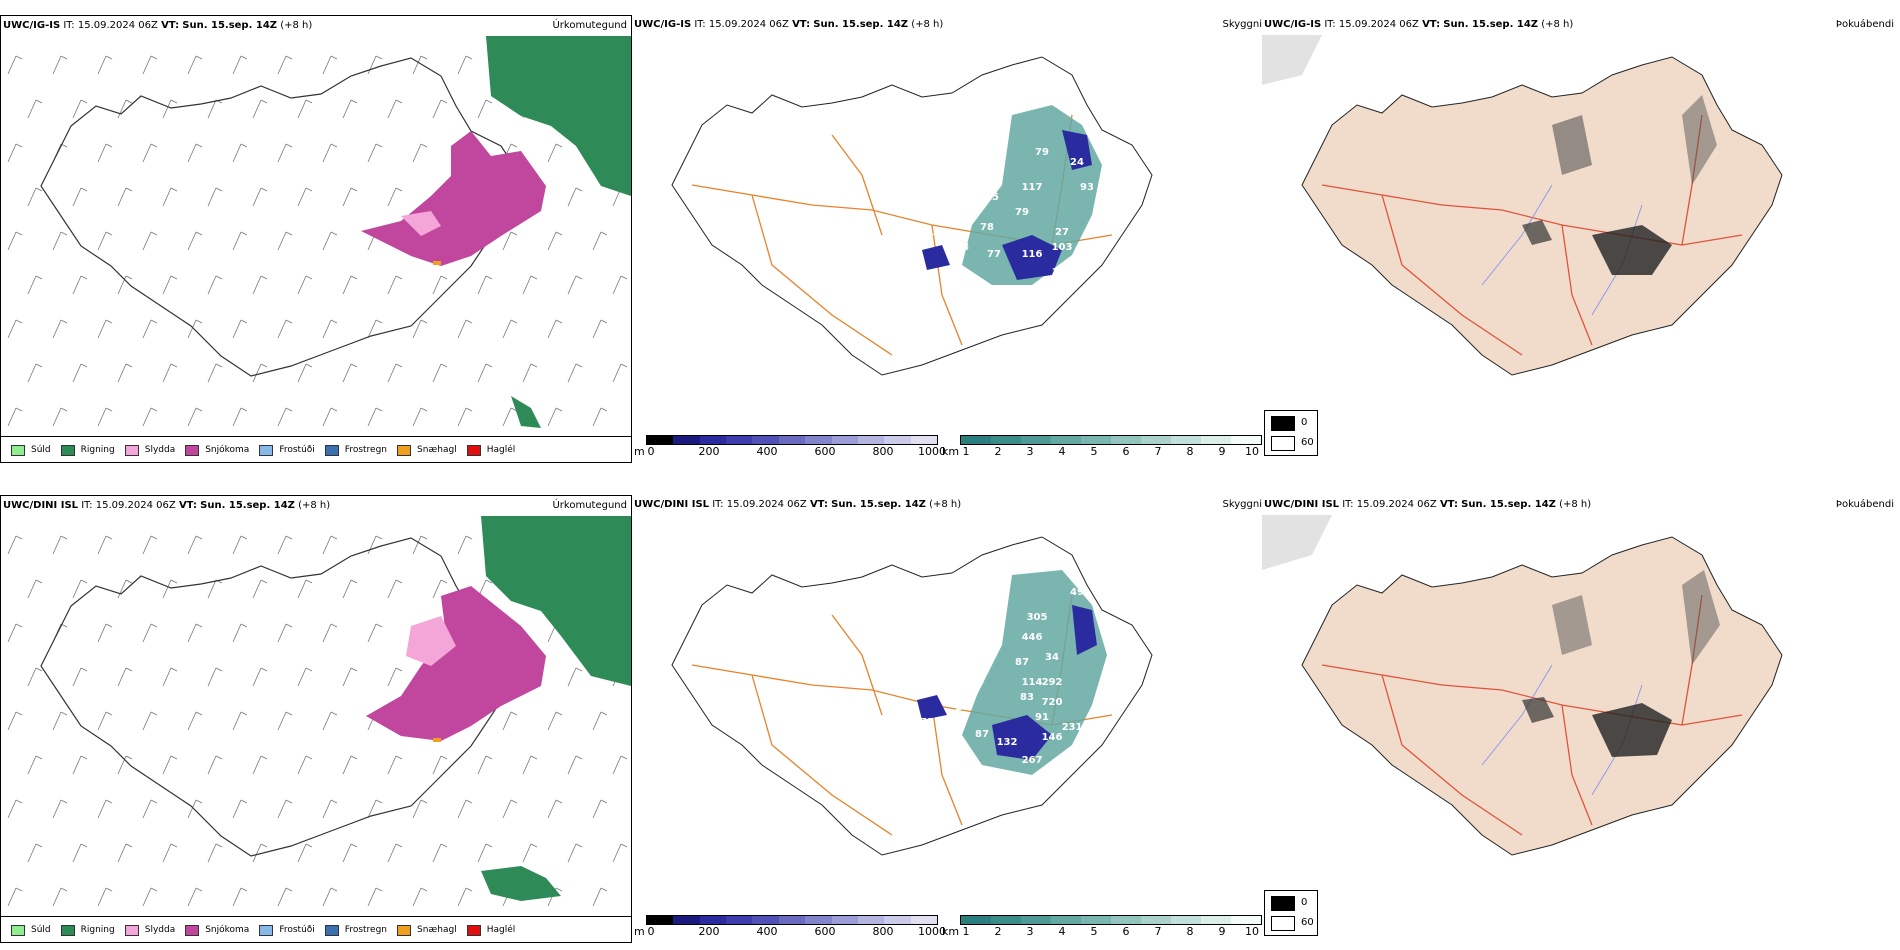 This screenshot has height=950, width=1900. Describe the element at coordinates (1062, 272) in the screenshot. I see `visibility-value-label: 103` at that location.